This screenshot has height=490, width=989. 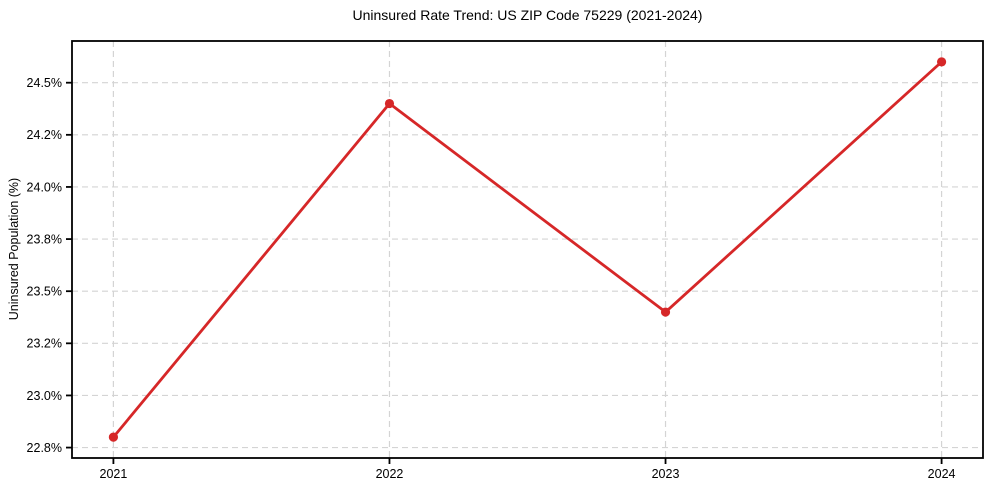 What do you see at coordinates (14, 249) in the screenshot?
I see `y-axis-label: Uninsured Population (%)` at bounding box center [14, 249].